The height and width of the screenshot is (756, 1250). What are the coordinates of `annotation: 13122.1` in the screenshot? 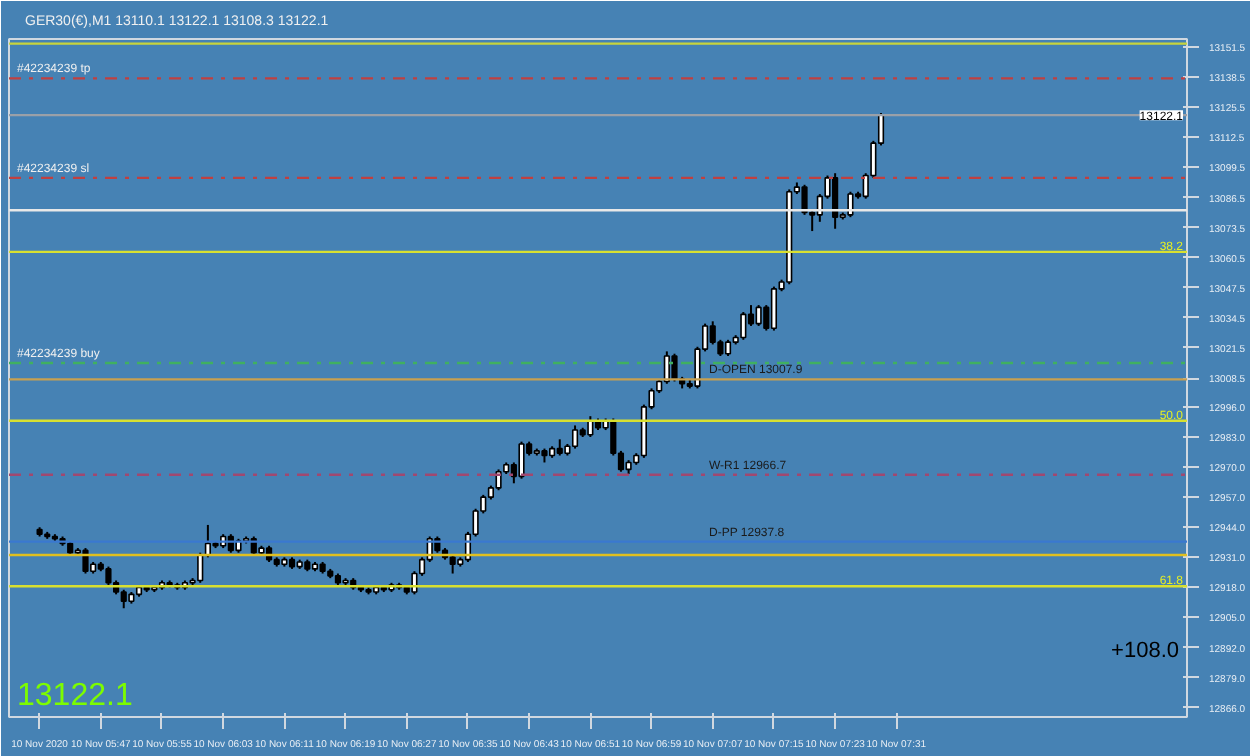 It's located at (75, 696).